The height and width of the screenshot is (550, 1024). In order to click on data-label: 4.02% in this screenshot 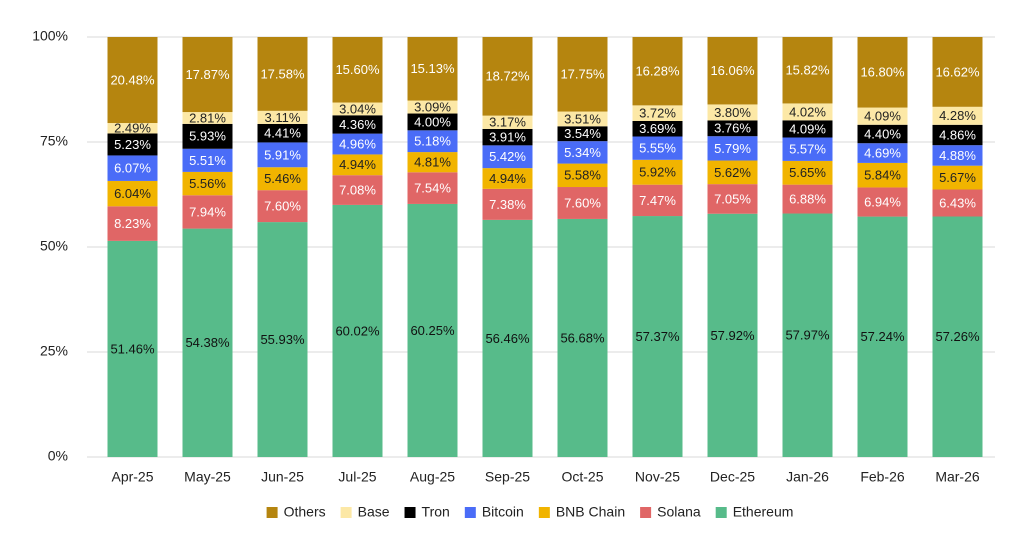, I will do `click(807, 111)`.